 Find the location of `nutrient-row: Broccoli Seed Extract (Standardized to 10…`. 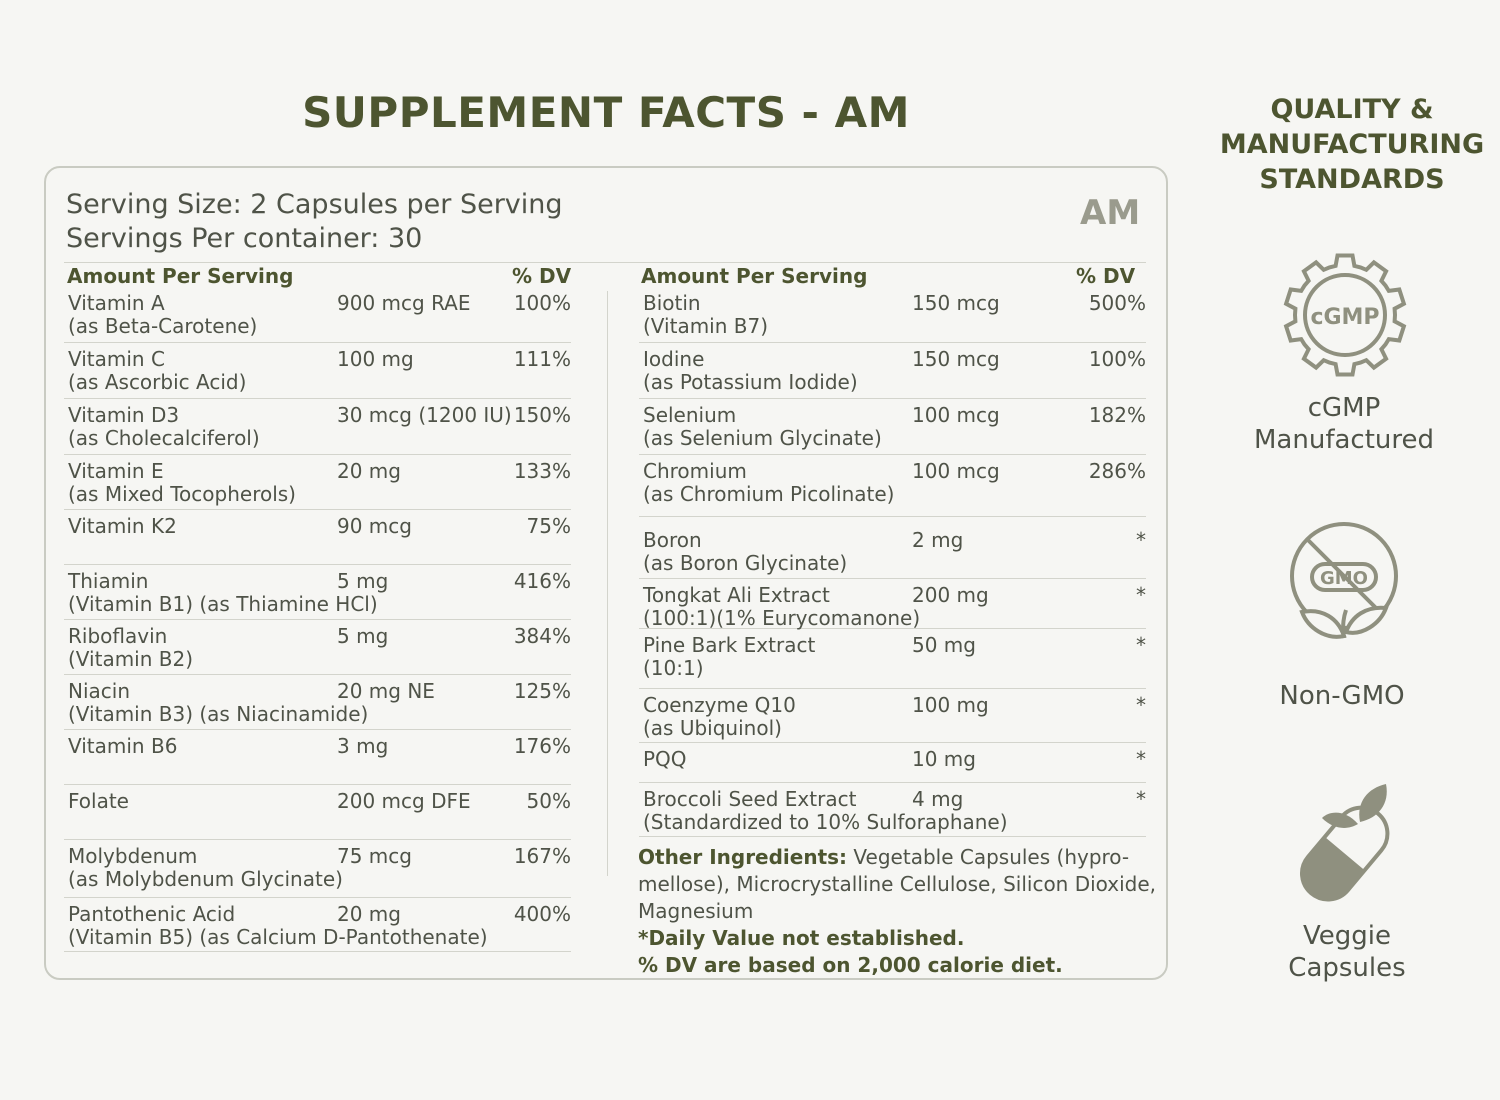

nutrient-row: Broccoli Seed Extract (Standardized to 10… is located at coordinates (892, 812).